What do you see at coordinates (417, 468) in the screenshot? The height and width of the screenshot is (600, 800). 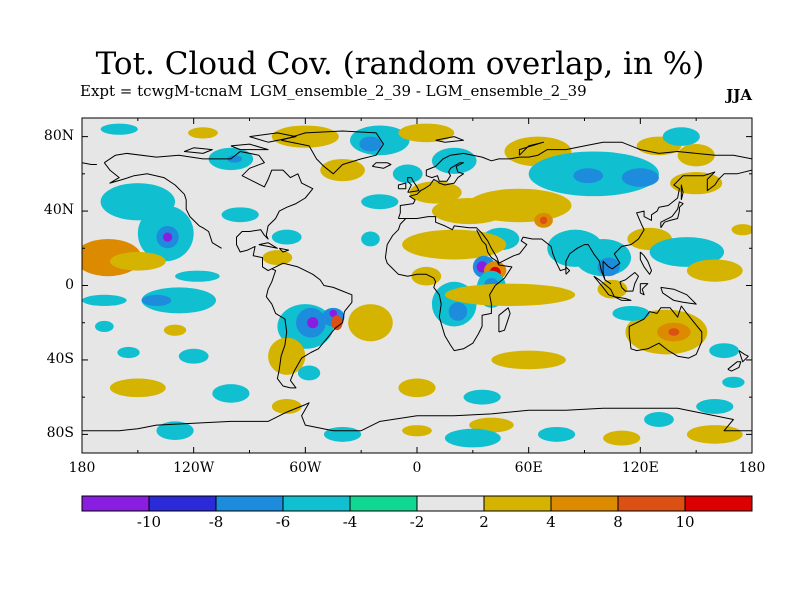 I see `lon-label: 0` at bounding box center [417, 468].